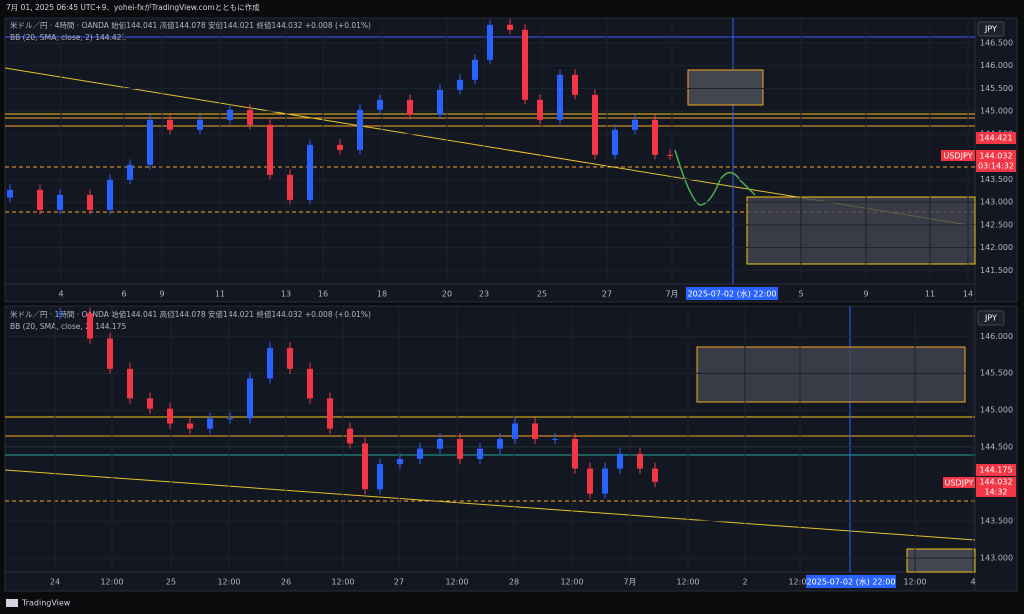 This screenshot has height=614, width=1024. I want to click on trend-line, so click(490, 505).